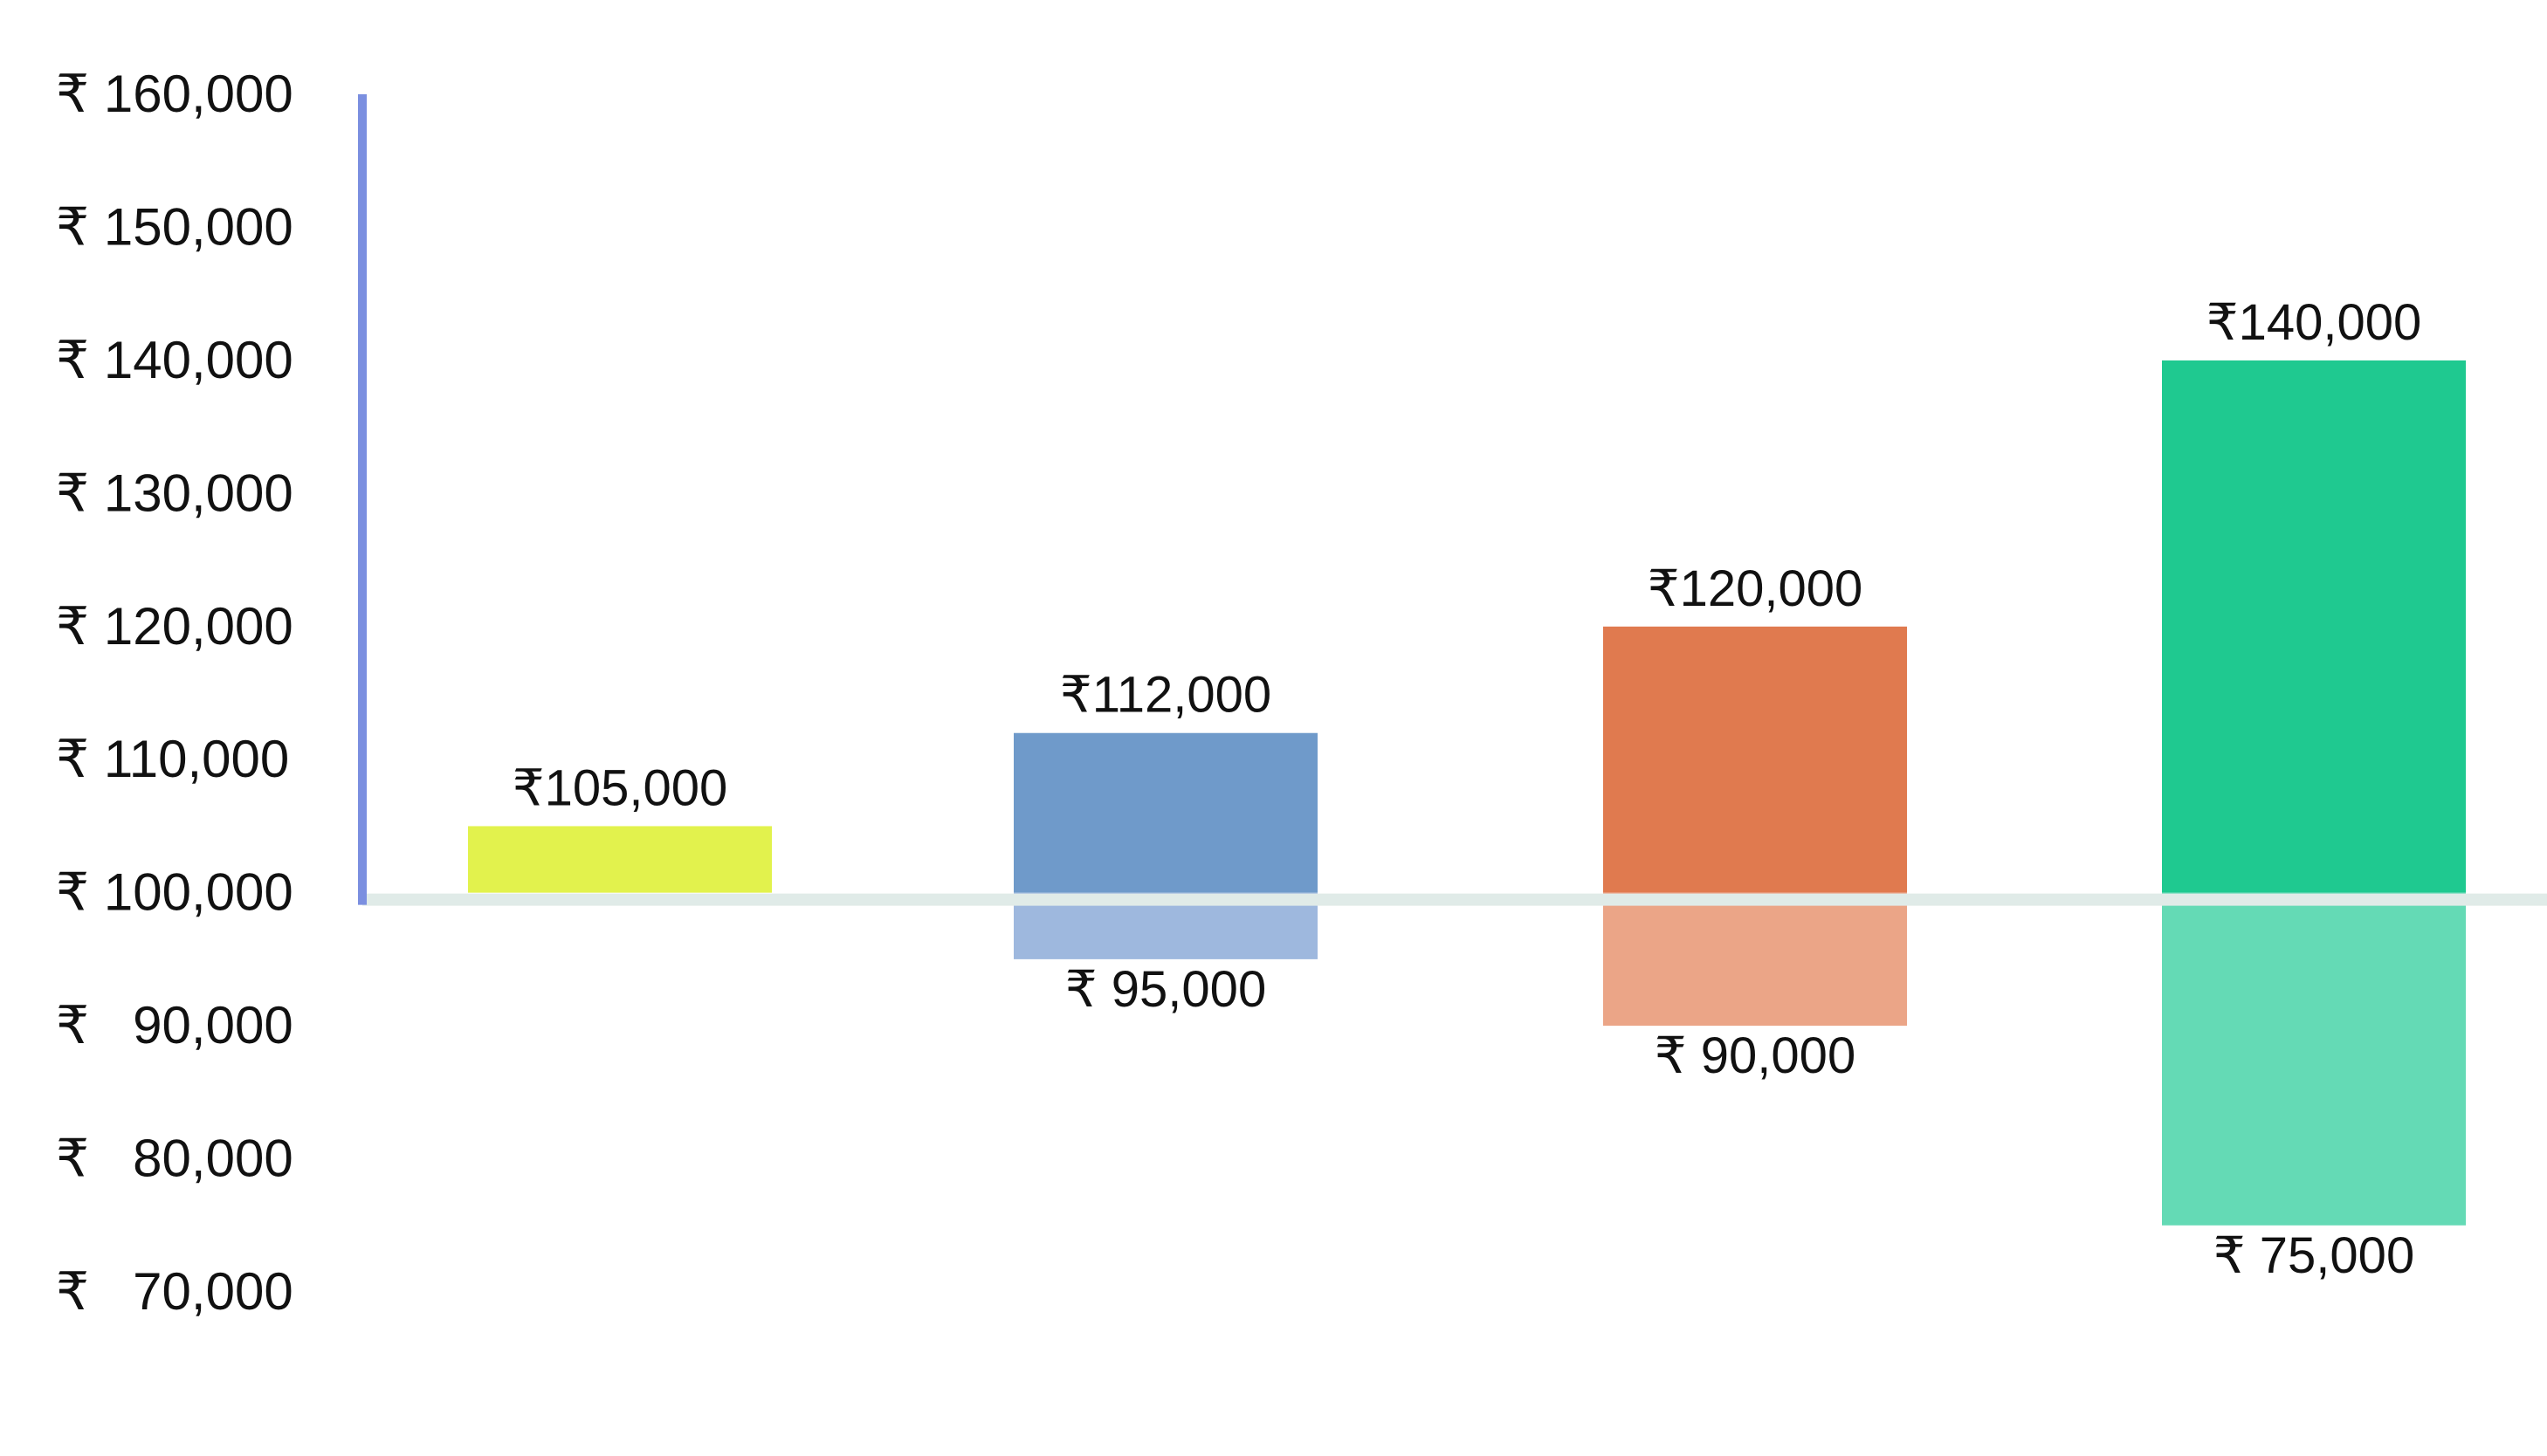 The height and width of the screenshot is (1456, 2547). Describe the element at coordinates (174, 892) in the screenshot. I see `y-tick-label: ₹ 100,000` at that location.